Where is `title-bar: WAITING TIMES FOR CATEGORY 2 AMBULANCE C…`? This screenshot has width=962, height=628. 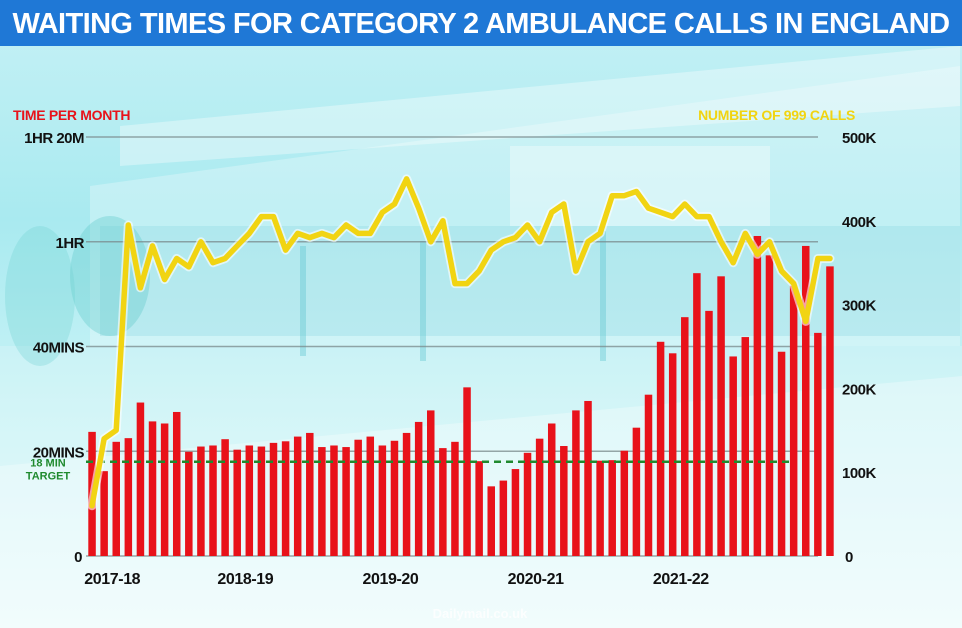
title-bar: WAITING TIMES FOR CATEGORY 2 AMBULANCE C… is located at coordinates (481, 23).